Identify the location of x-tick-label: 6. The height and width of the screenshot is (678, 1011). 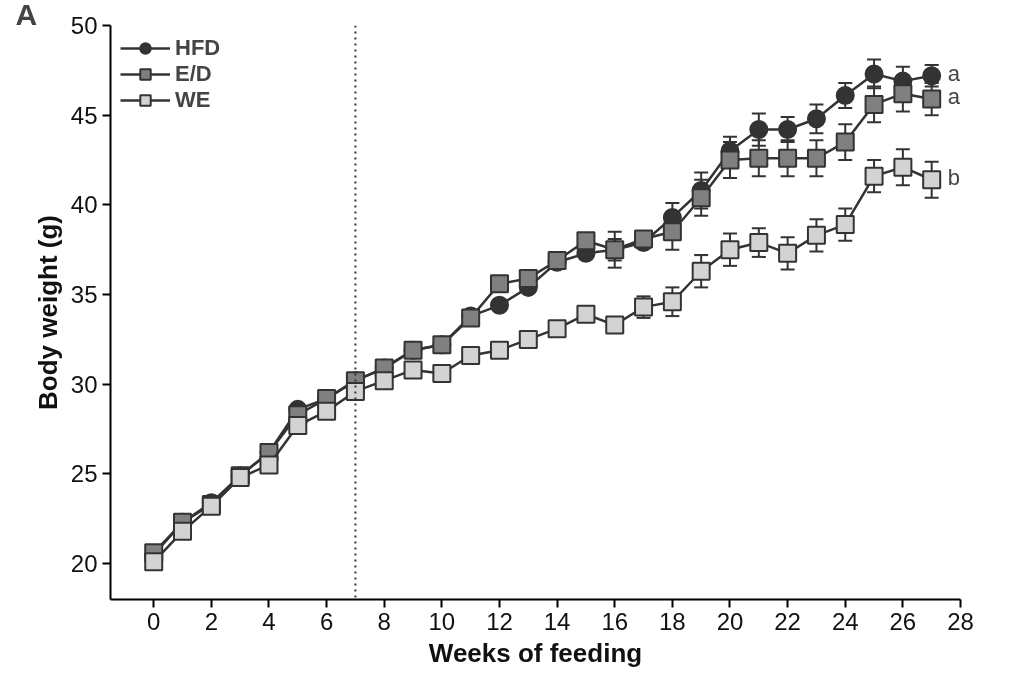
(326, 621).